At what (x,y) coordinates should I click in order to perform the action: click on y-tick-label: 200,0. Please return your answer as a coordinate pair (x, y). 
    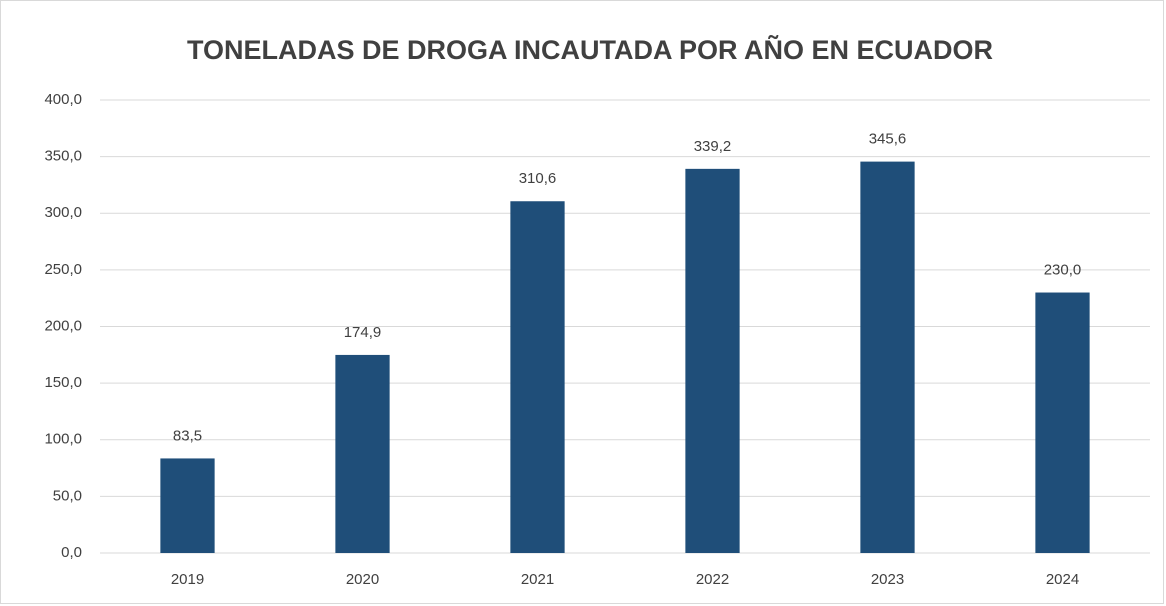
    Looking at the image, I should click on (63, 325).